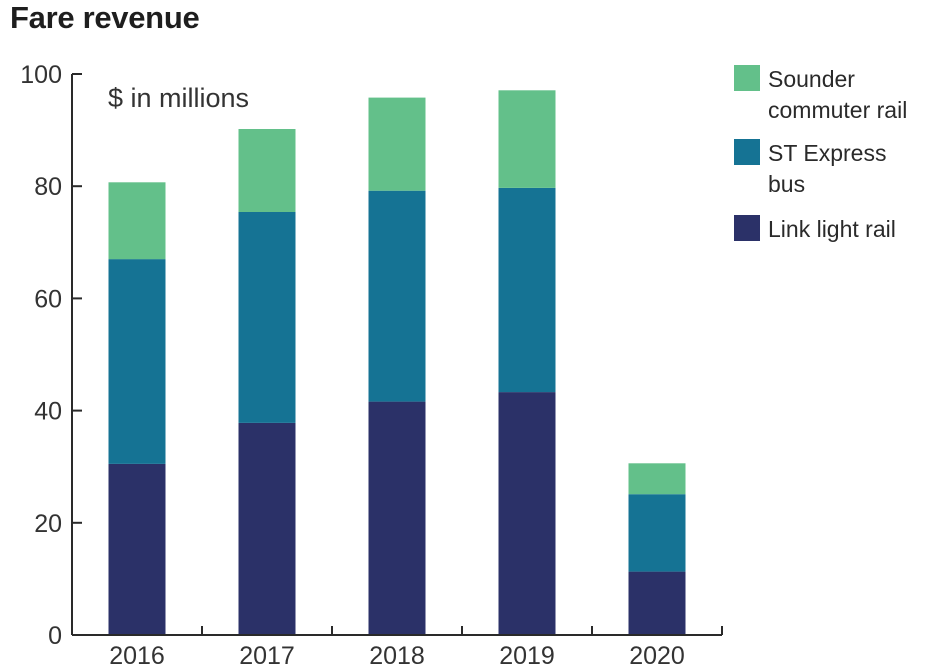 This screenshot has height=665, width=934. Describe the element at coordinates (48, 524) in the screenshot. I see `y-tick-label-20: 20` at that location.